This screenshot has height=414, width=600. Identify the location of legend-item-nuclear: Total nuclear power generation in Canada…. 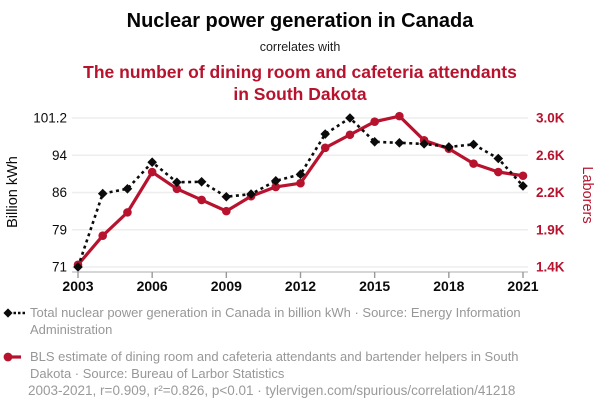
(289, 321).